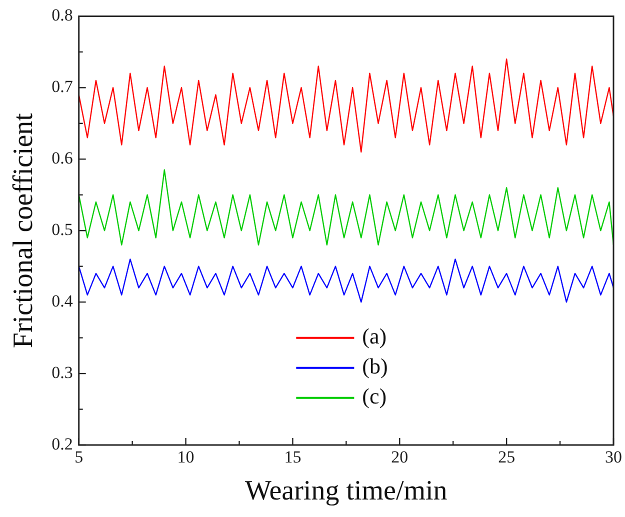  I want to click on y-axis-title: Frictional coefficient, so click(24, 230).